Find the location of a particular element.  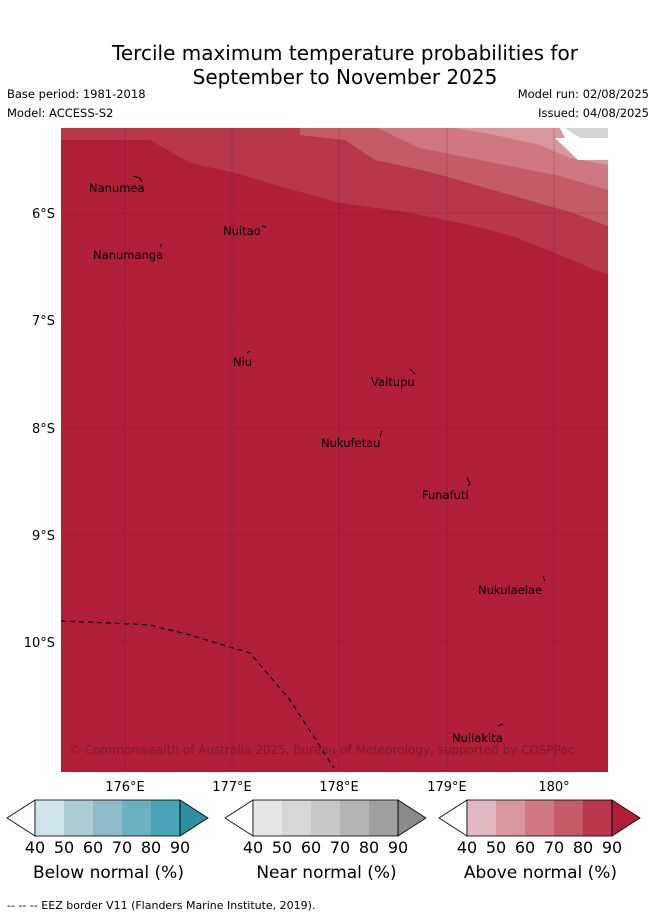

eez-border-line is located at coordinates (197, 694).